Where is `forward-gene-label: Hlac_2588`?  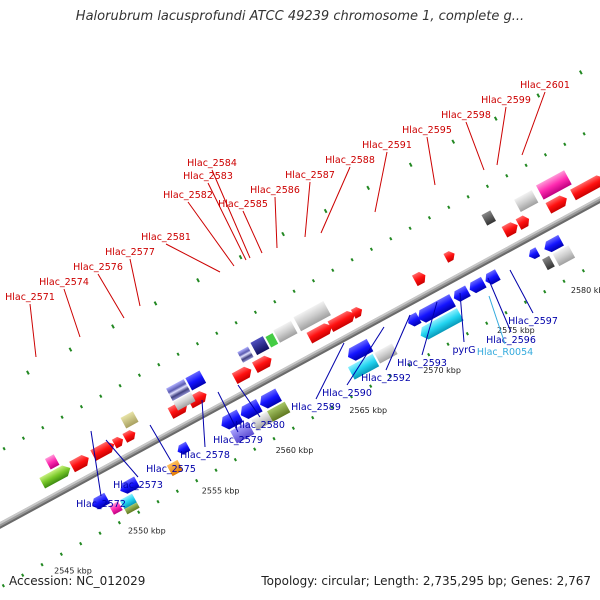
forward-gene-label: Hlac_2588 is located at coordinates (350, 160).